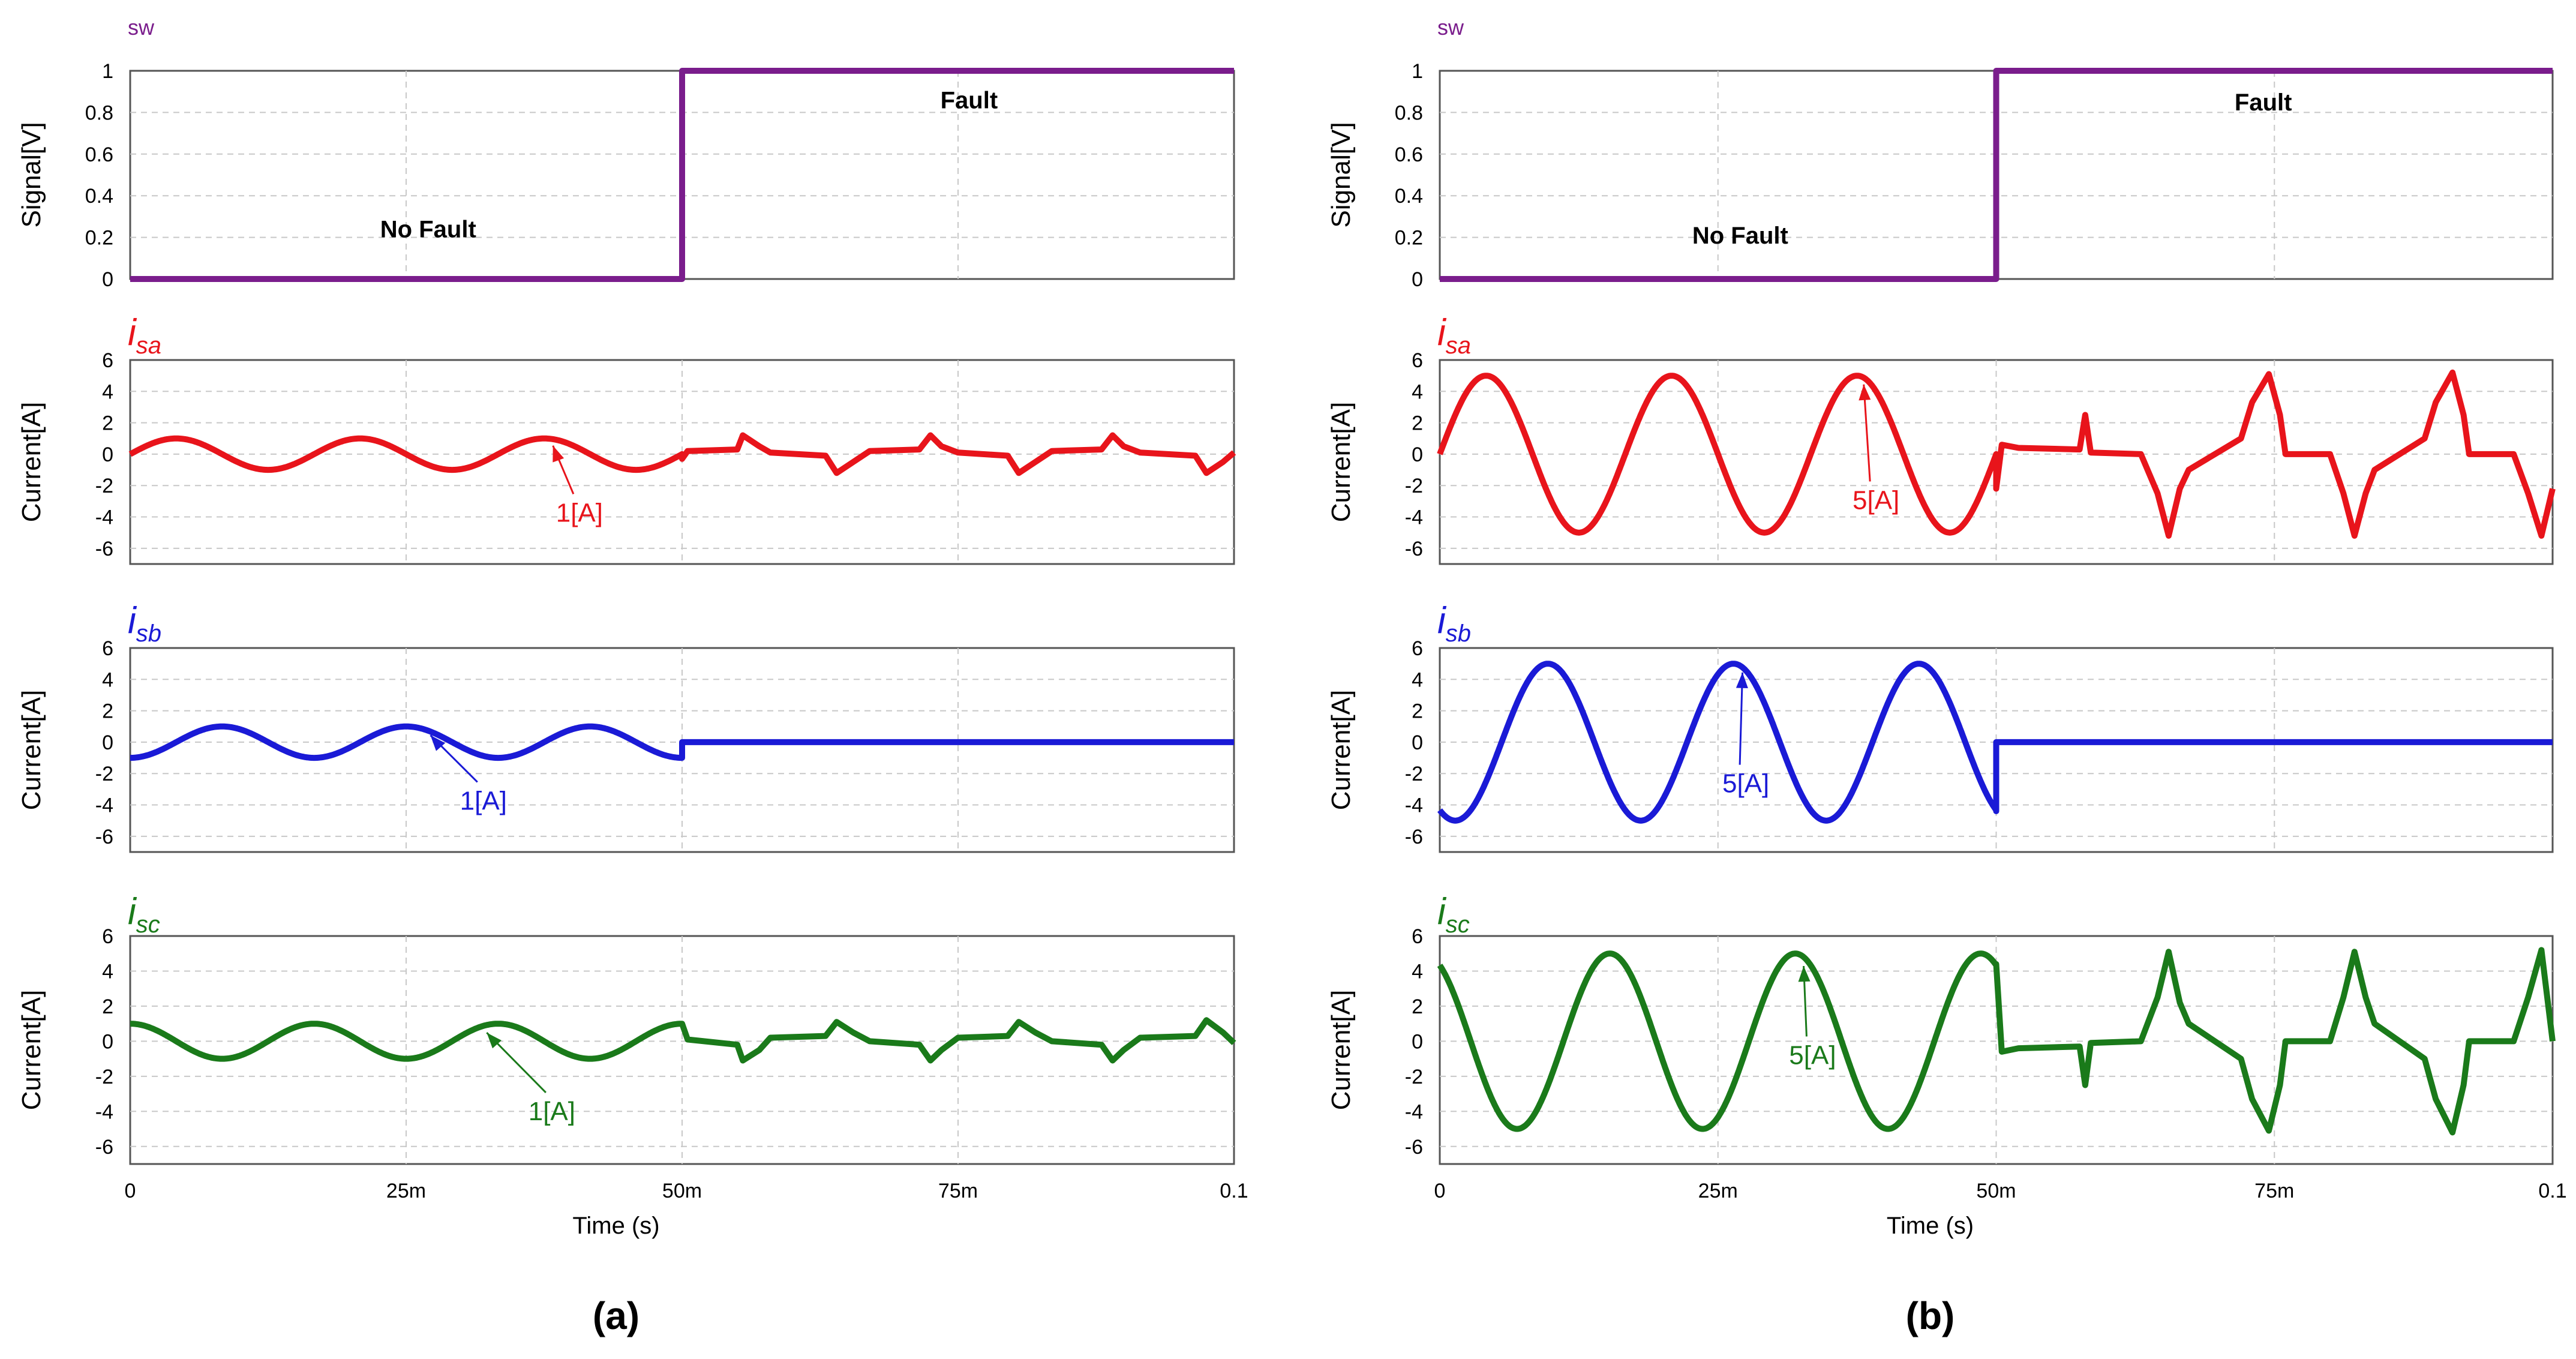 This screenshot has height=1359, width=2576. What do you see at coordinates (1341, 1050) in the screenshot?
I see `y-axis-label: Current[A]` at bounding box center [1341, 1050].